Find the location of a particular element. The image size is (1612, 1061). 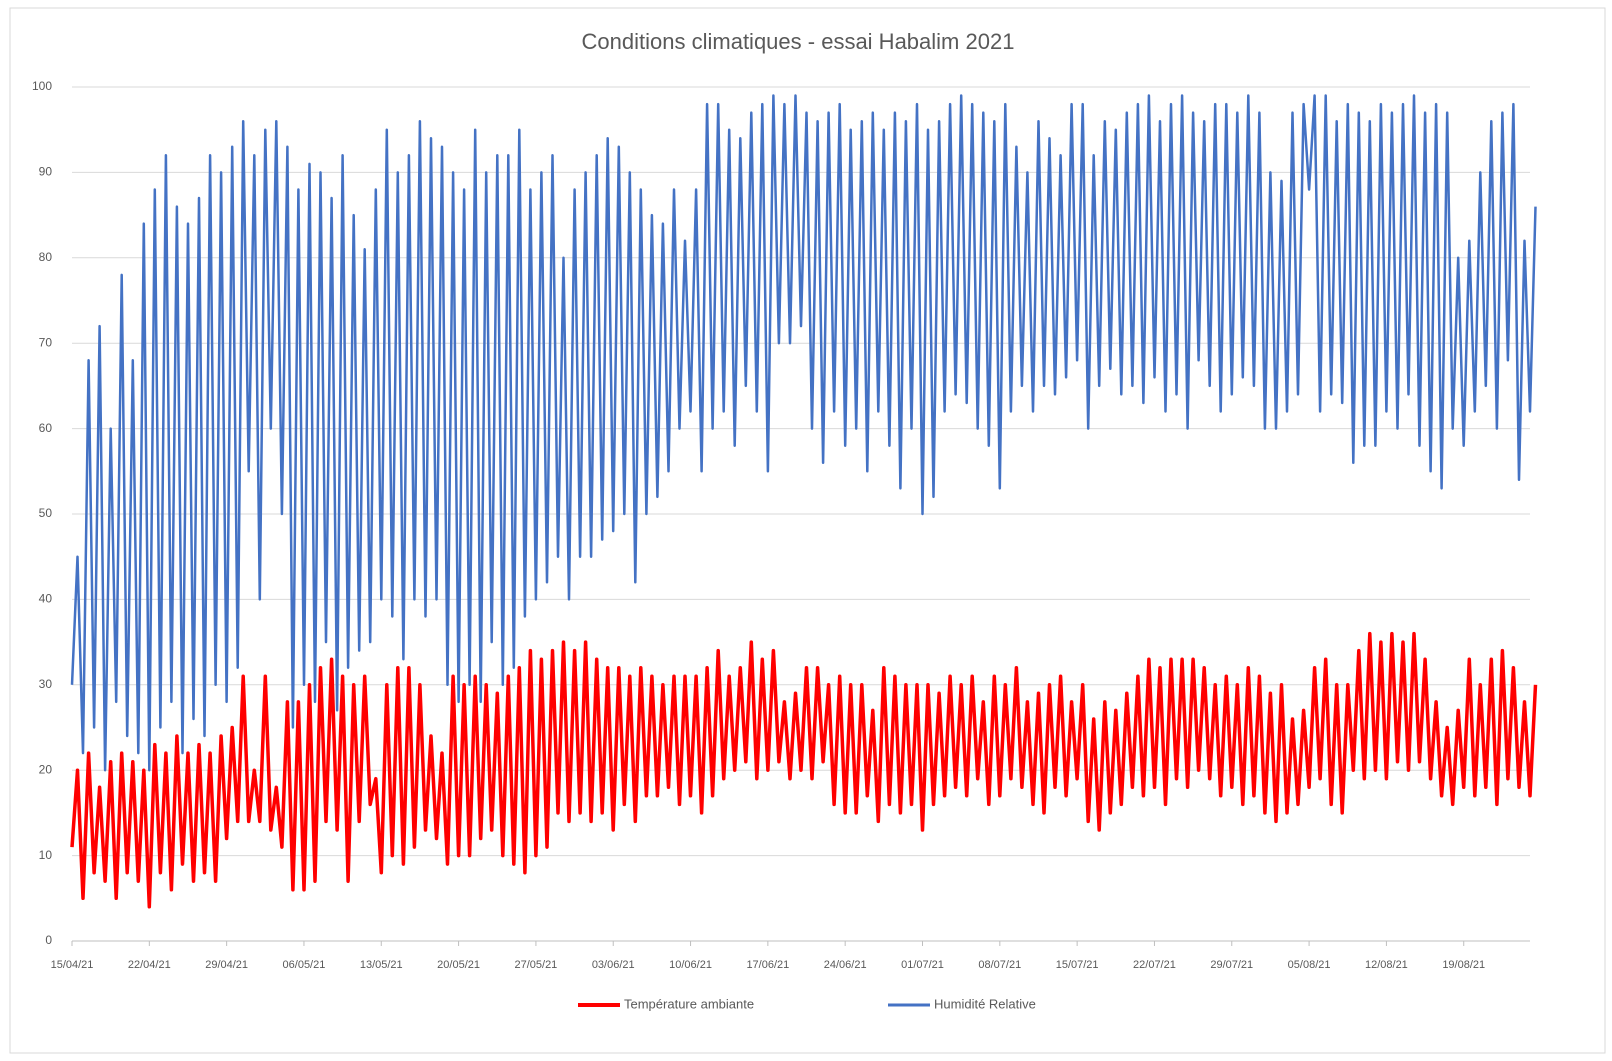

x-tick-label: 20/05/21 is located at coordinates (458, 965).